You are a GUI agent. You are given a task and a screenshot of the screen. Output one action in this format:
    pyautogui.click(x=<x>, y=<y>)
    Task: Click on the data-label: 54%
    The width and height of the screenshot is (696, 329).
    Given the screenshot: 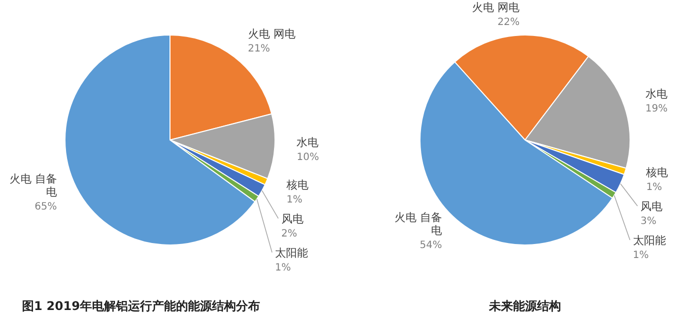 What is the action you would take?
    pyautogui.click(x=431, y=246)
    